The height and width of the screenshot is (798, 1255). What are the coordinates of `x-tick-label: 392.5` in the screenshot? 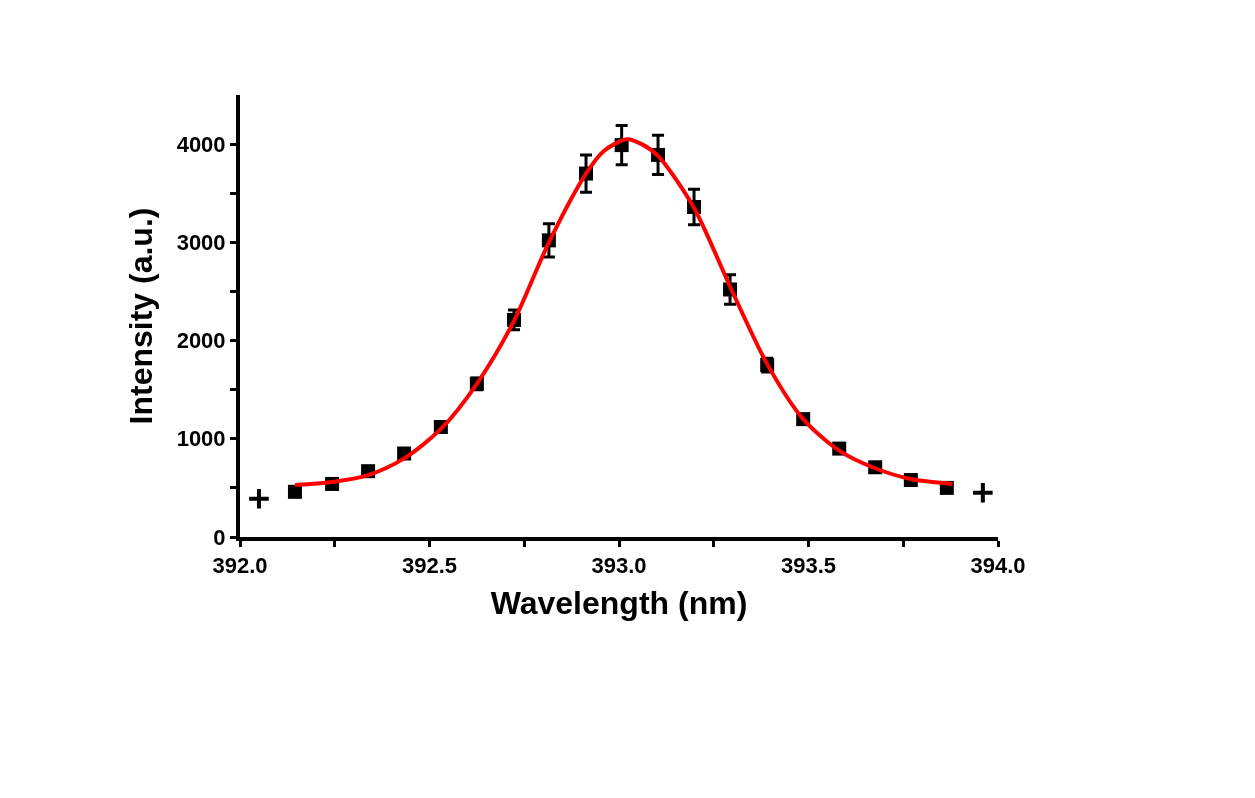 It's located at (429, 566).